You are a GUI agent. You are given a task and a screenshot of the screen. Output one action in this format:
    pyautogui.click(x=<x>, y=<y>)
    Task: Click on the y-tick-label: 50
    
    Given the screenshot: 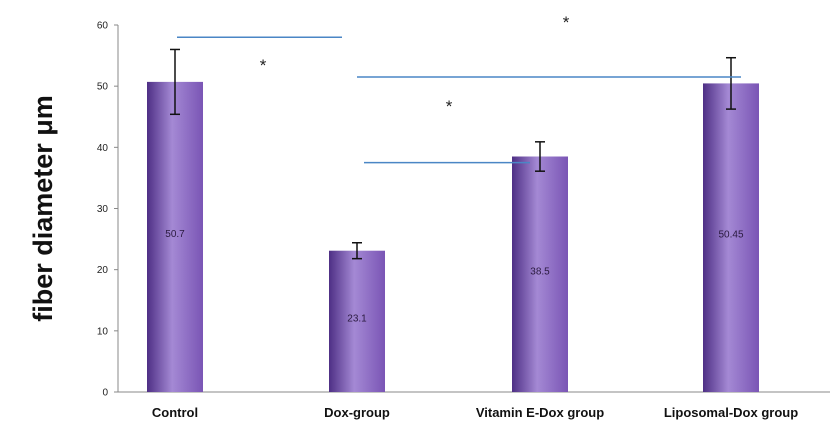 What is the action you would take?
    pyautogui.click(x=103, y=87)
    